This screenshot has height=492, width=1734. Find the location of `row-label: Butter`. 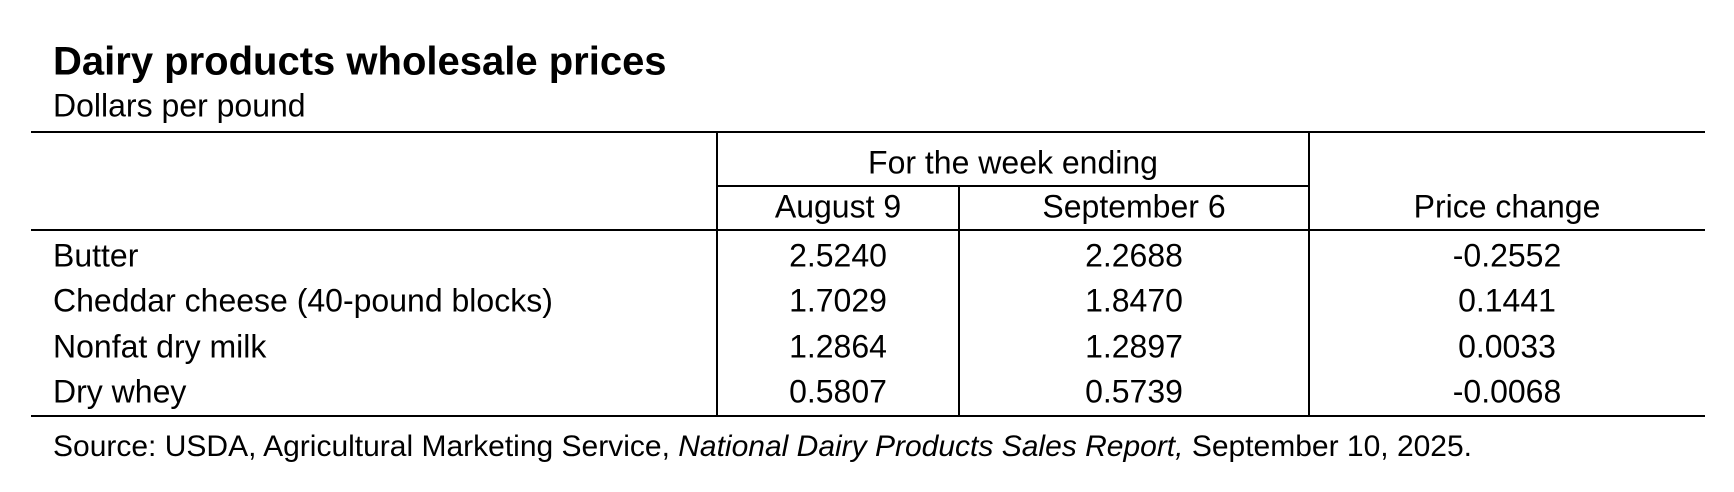

row-label: Butter is located at coordinates (96, 255).